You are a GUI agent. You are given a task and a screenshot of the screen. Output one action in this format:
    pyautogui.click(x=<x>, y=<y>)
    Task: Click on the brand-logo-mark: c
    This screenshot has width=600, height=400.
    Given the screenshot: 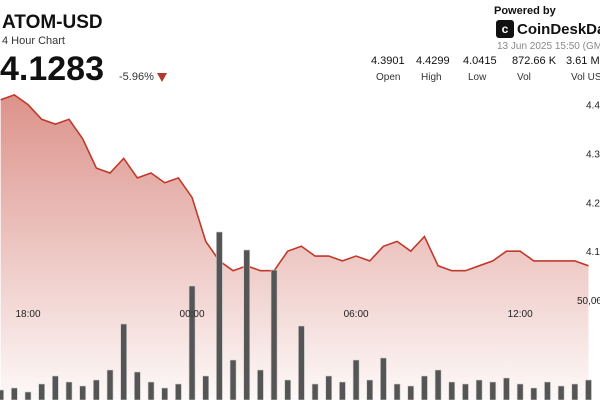 What is the action you would take?
    pyautogui.click(x=505, y=29)
    